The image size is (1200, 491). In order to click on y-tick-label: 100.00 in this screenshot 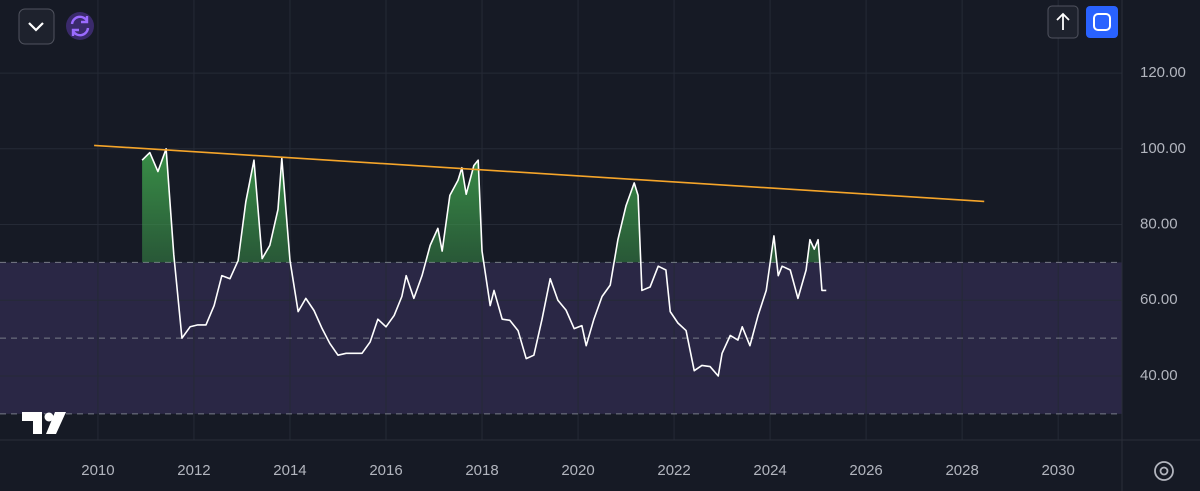, I will do `click(1163, 148)`.